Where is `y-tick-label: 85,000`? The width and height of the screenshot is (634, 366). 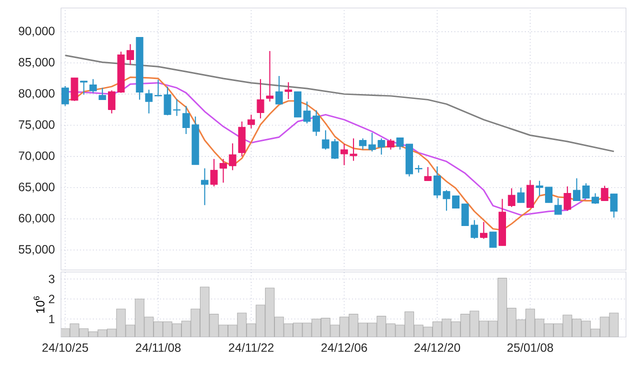
y-tick-label: 85,000 is located at coordinates (36, 63).